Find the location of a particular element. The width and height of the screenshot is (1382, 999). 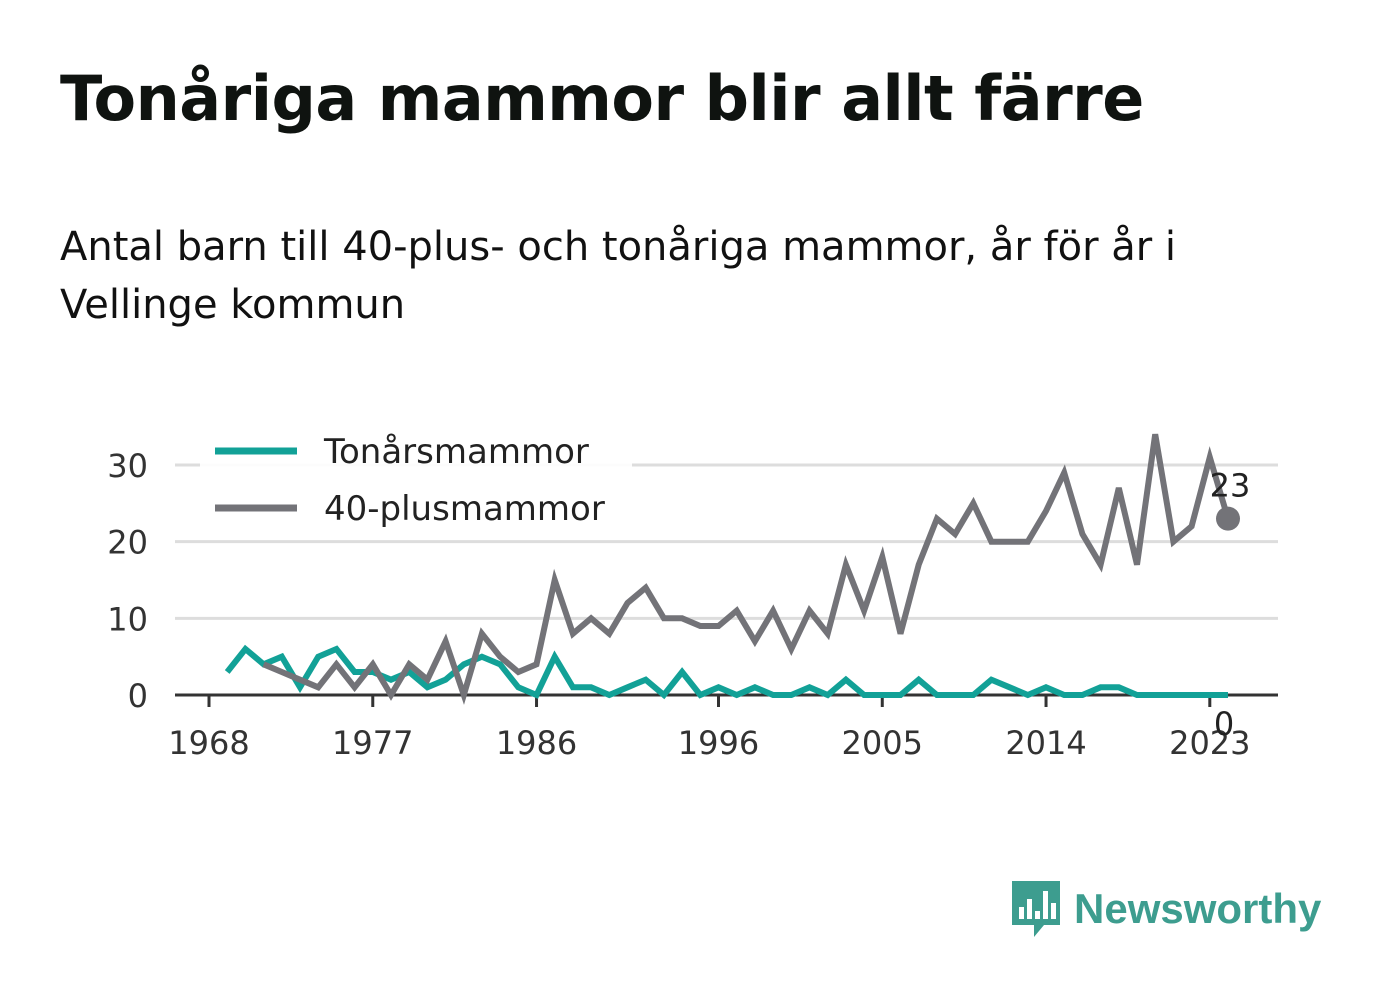

x-tick-label: 1977 is located at coordinates (372, 743).